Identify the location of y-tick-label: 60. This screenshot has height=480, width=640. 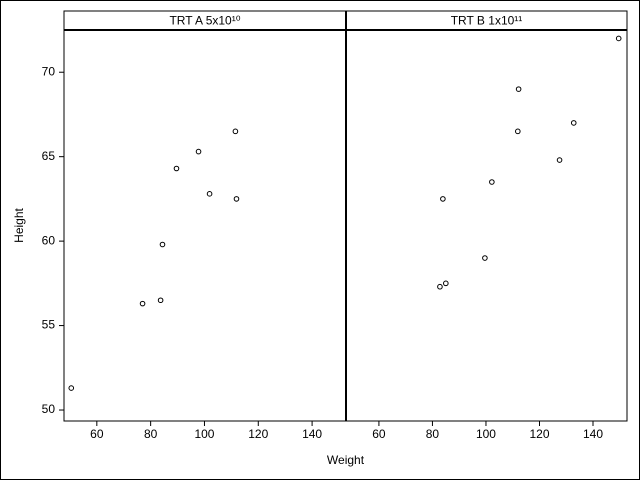
(49, 240).